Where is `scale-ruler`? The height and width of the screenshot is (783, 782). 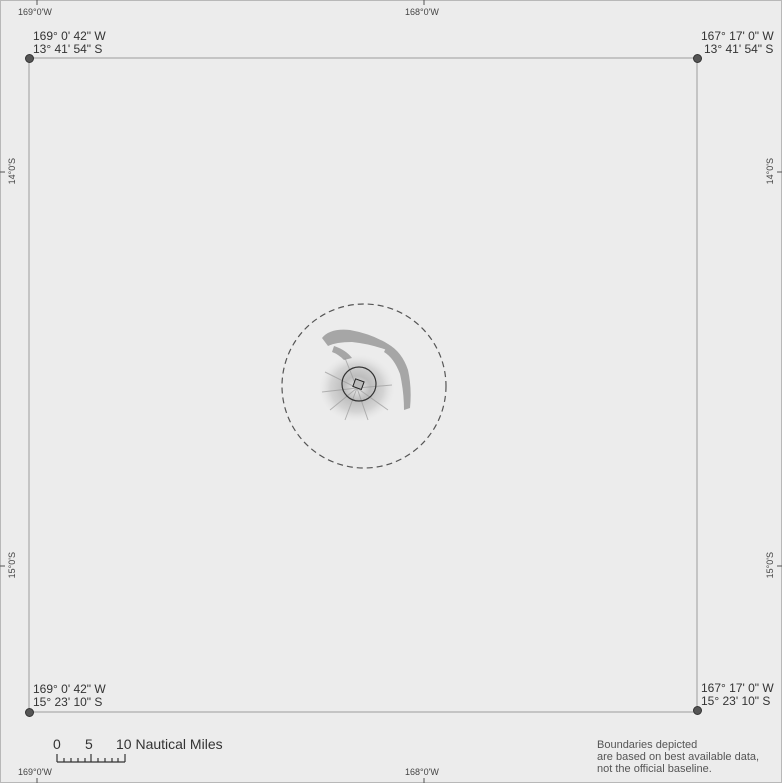 scale-ruler is located at coordinates (91, 758).